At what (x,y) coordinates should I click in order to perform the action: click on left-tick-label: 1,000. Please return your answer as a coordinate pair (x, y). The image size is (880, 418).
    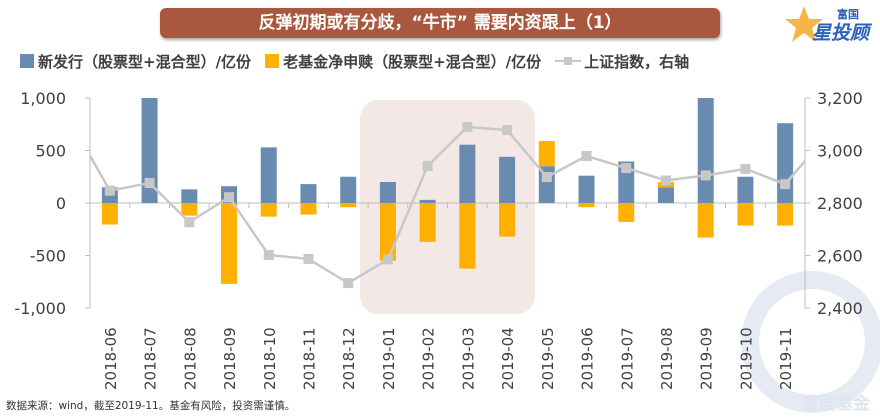
    Looking at the image, I should click on (43, 98).